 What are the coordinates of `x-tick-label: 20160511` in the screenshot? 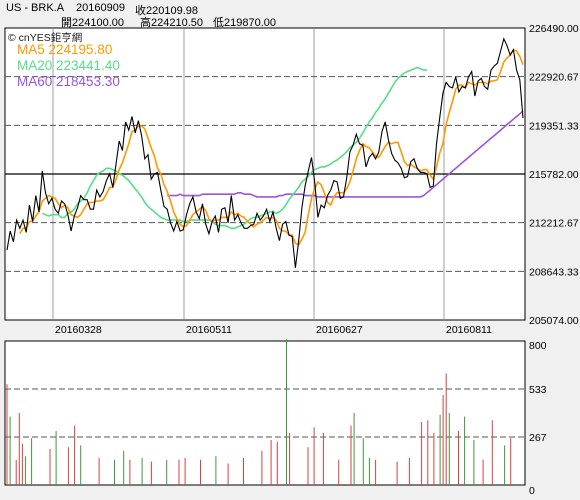 It's located at (209, 330).